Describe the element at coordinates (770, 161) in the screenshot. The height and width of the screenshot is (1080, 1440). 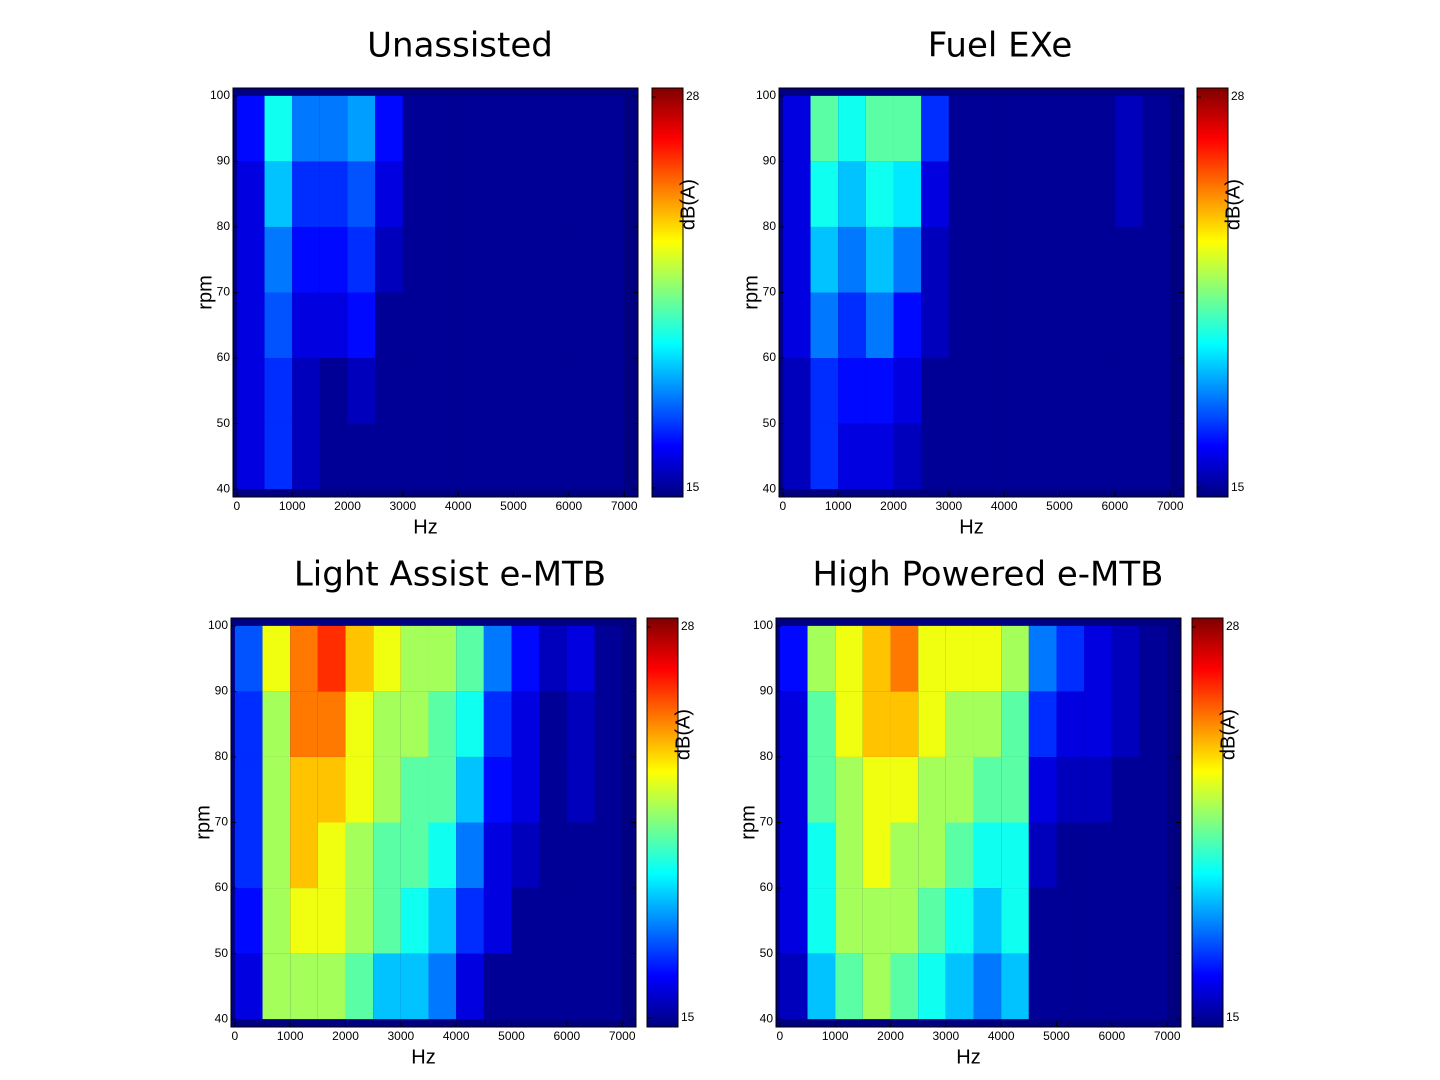
I see `y-tick-label: 90` at that location.